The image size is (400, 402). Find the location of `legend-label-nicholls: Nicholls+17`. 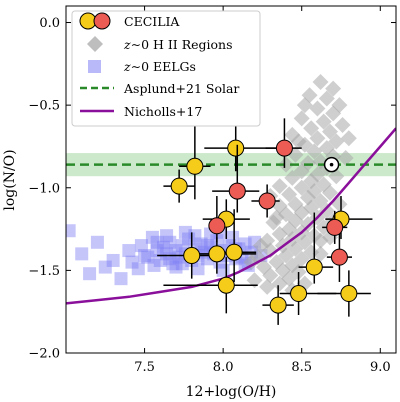

legend-label-nicholls: Nicholls+17 is located at coordinates (163, 111).